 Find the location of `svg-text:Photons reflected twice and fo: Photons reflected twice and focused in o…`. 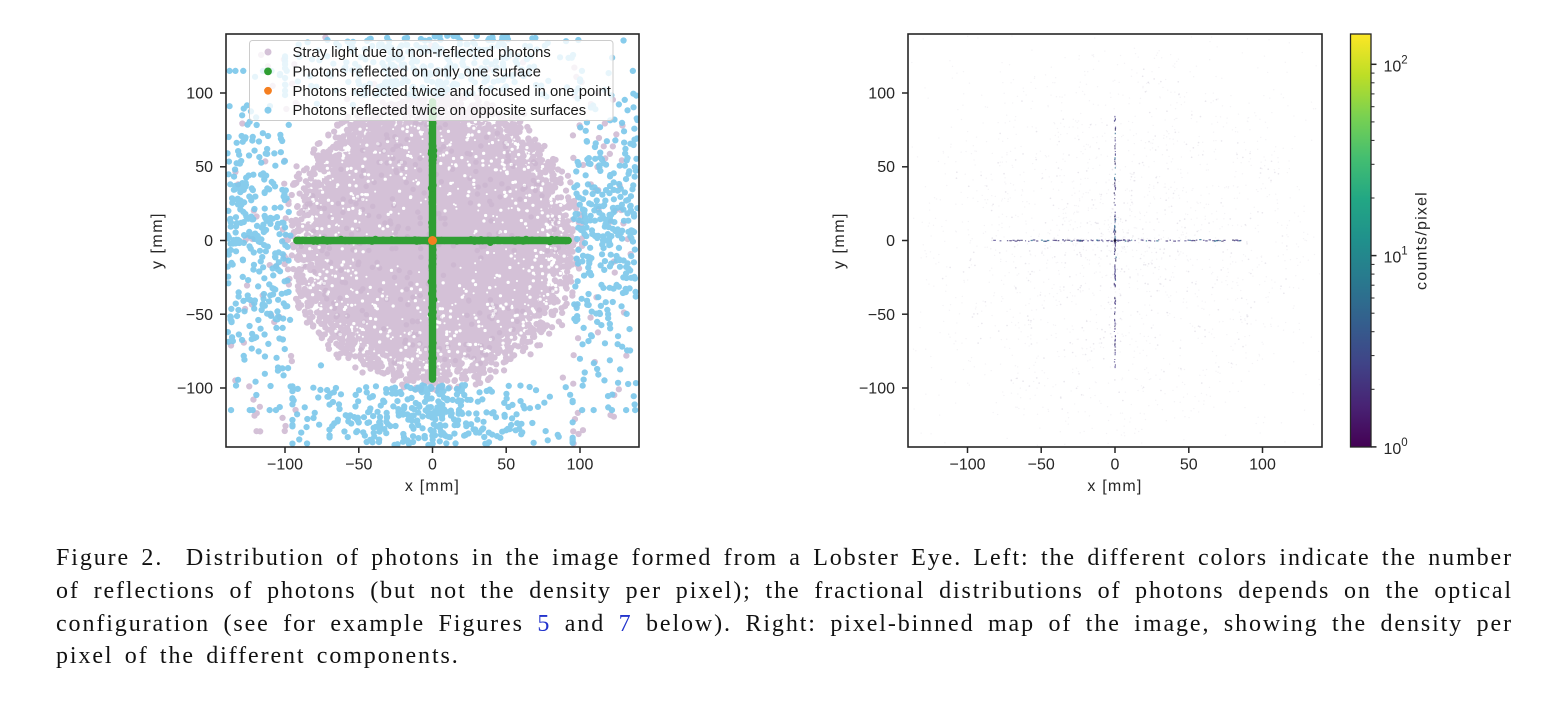

svg-text:Photons reflected twice and fo: Photons reflected twice and focused in o… is located at coordinates (452, 92).